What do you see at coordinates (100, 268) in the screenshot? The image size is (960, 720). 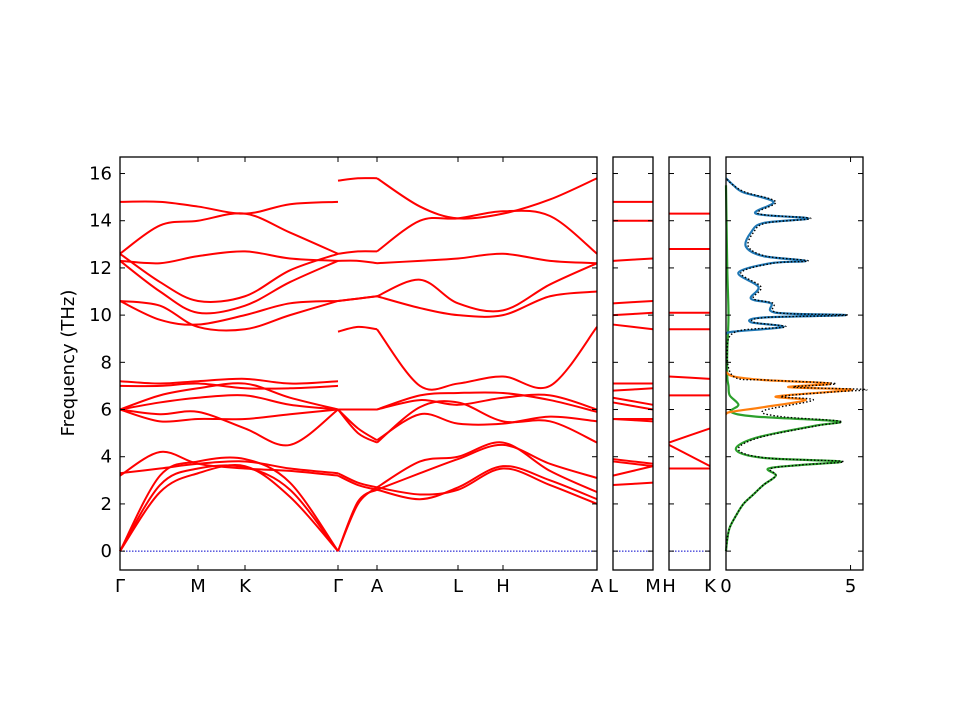 I see `y-tick-label: 12` at bounding box center [100, 268].